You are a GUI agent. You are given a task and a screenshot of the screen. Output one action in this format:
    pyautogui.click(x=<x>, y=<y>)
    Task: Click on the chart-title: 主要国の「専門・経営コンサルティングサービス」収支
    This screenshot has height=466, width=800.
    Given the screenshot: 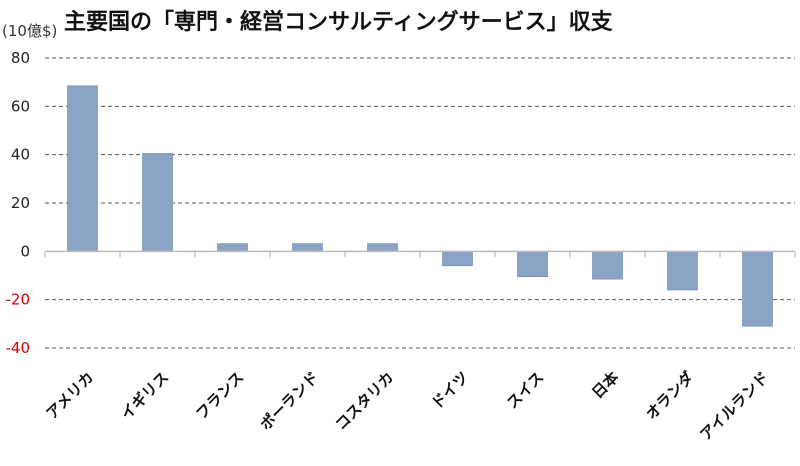 What is the action you would take?
    pyautogui.click(x=338, y=22)
    